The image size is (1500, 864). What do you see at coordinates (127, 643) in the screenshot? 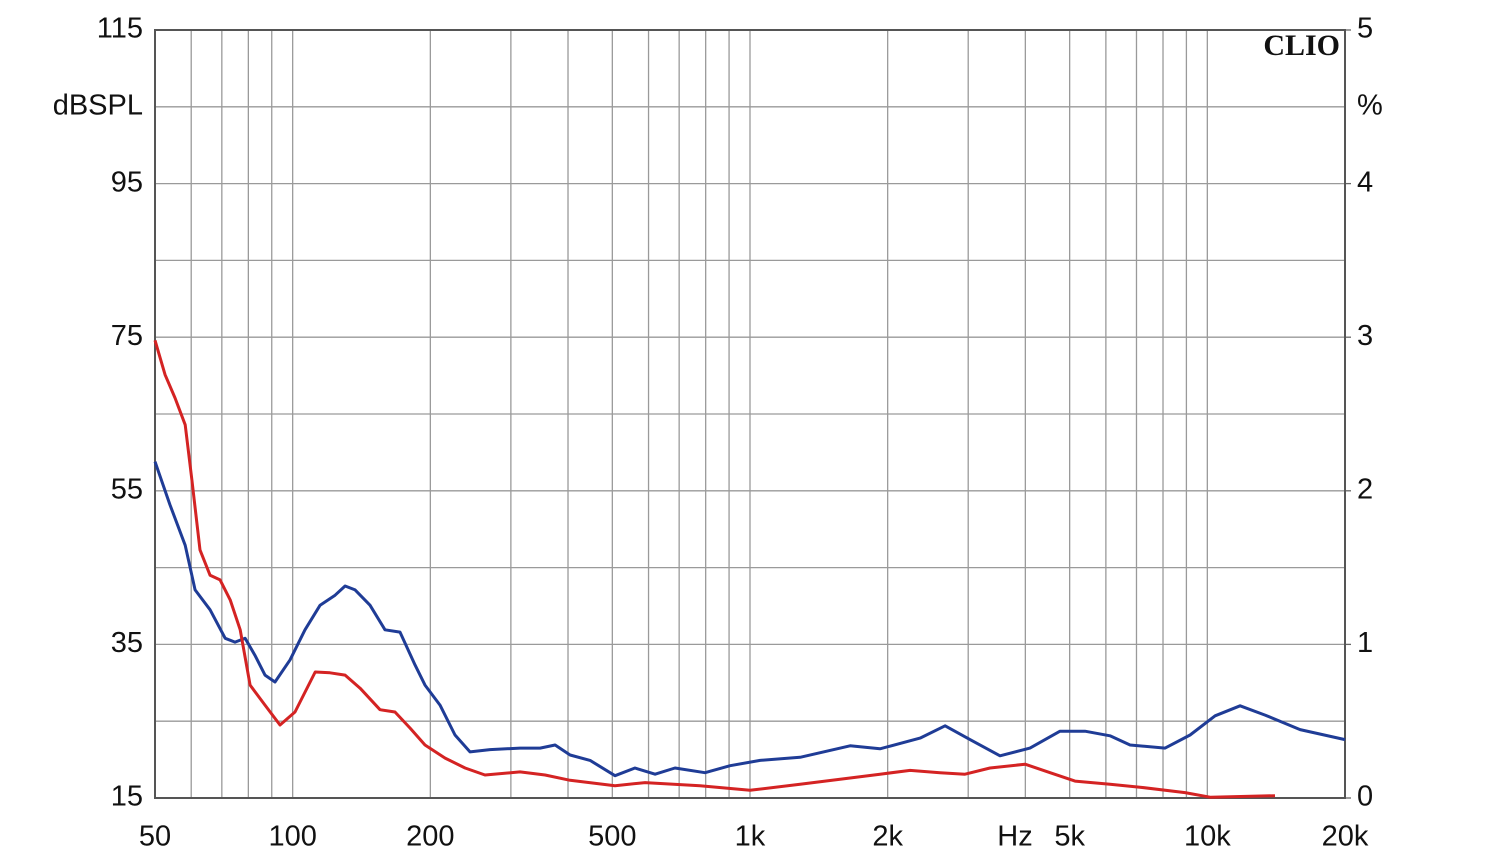
I see `y-tick-label: 35` at bounding box center [127, 643].